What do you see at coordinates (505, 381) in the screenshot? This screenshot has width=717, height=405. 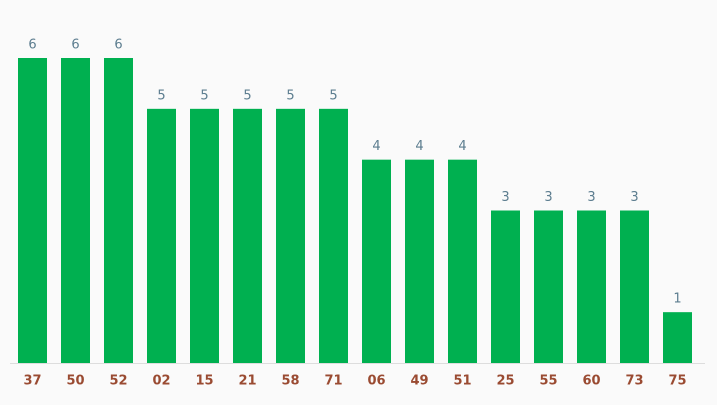 I see `x-tick-label: 25` at bounding box center [505, 381].